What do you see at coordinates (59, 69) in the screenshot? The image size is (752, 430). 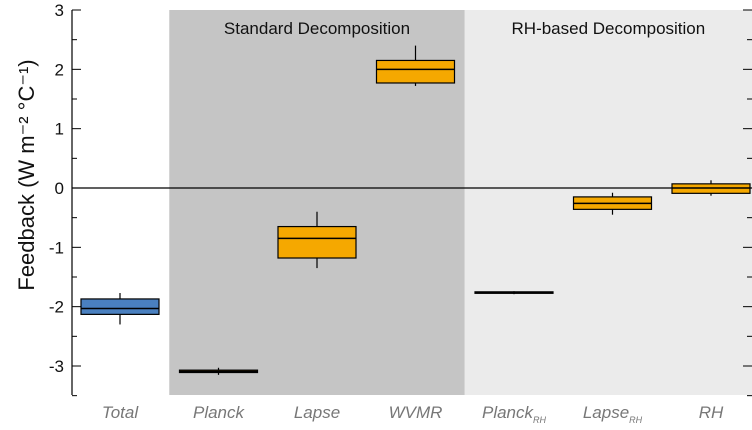 I see `y-tick-label: 2` at bounding box center [59, 69].